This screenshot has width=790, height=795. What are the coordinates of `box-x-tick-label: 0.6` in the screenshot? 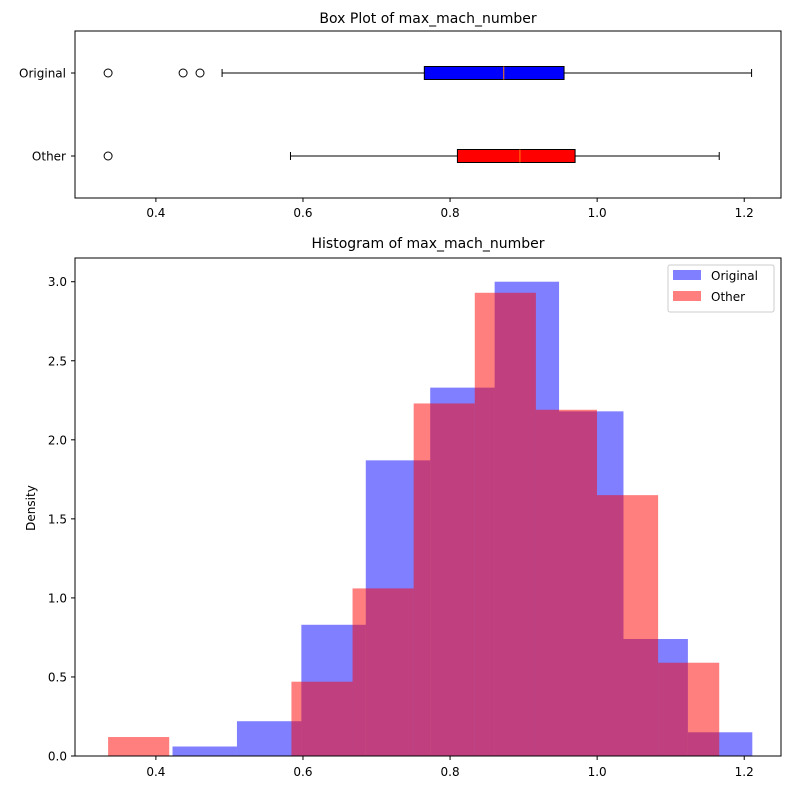 It's located at (302, 213).